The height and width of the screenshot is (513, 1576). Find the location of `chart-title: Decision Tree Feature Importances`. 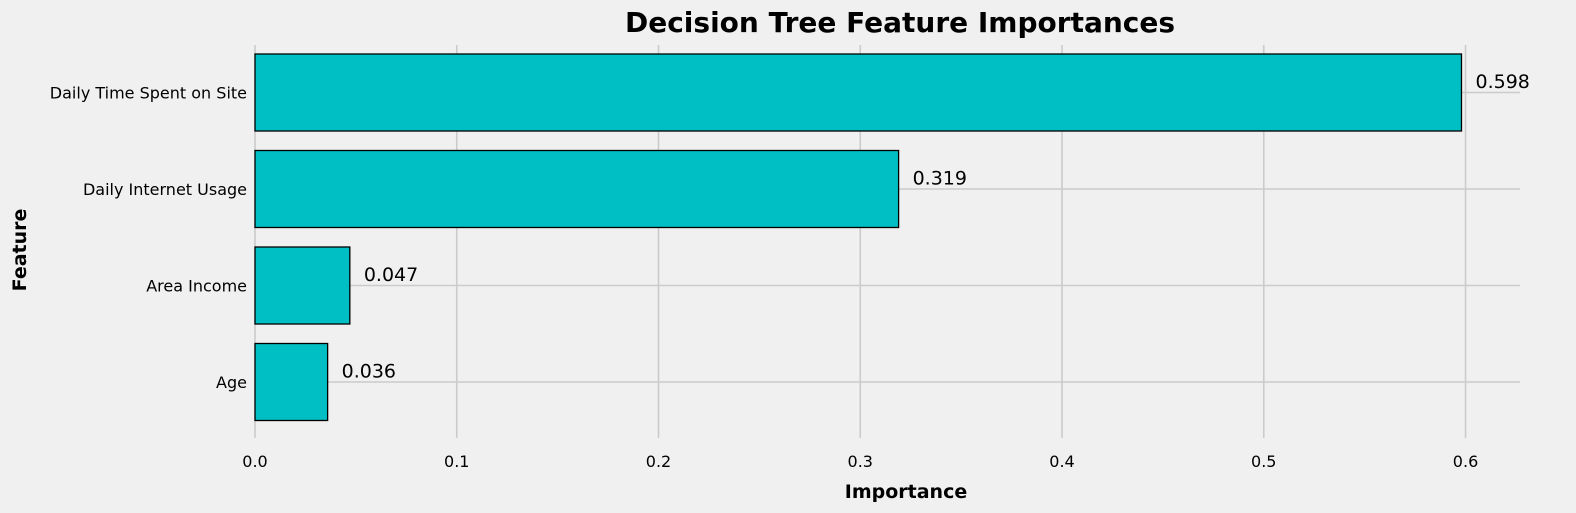

chart-title: Decision Tree Feature Importances is located at coordinates (900, 22).